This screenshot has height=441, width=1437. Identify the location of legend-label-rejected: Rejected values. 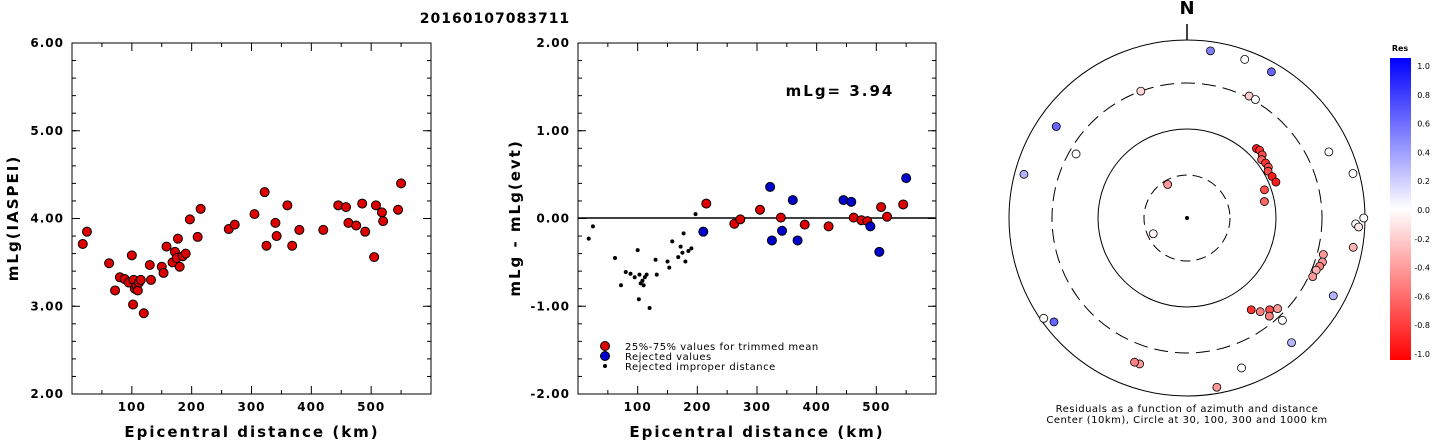
(668, 357).